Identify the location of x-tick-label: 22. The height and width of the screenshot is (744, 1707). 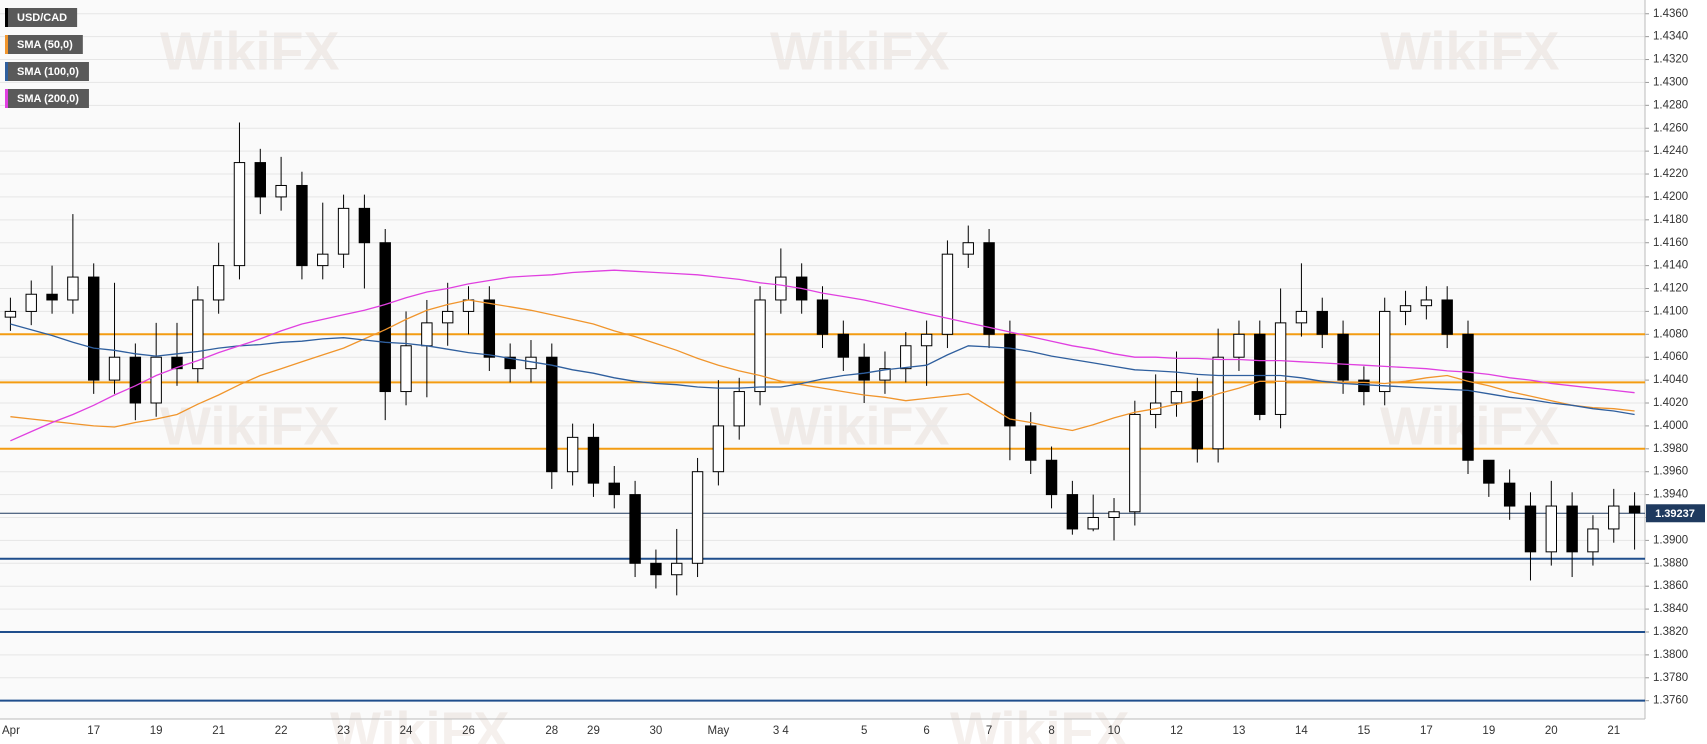
(281, 731).